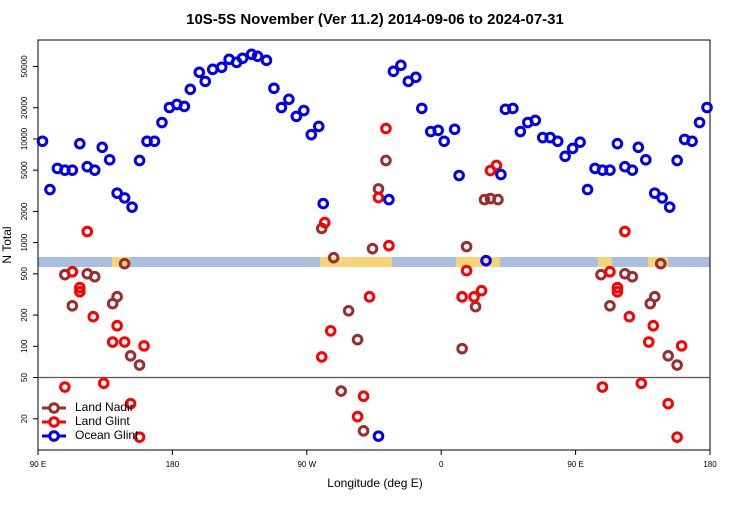 Image resolution: width=750 pixels, height=505 pixels. I want to click on y-tick-label: 2000, so click(24, 211).